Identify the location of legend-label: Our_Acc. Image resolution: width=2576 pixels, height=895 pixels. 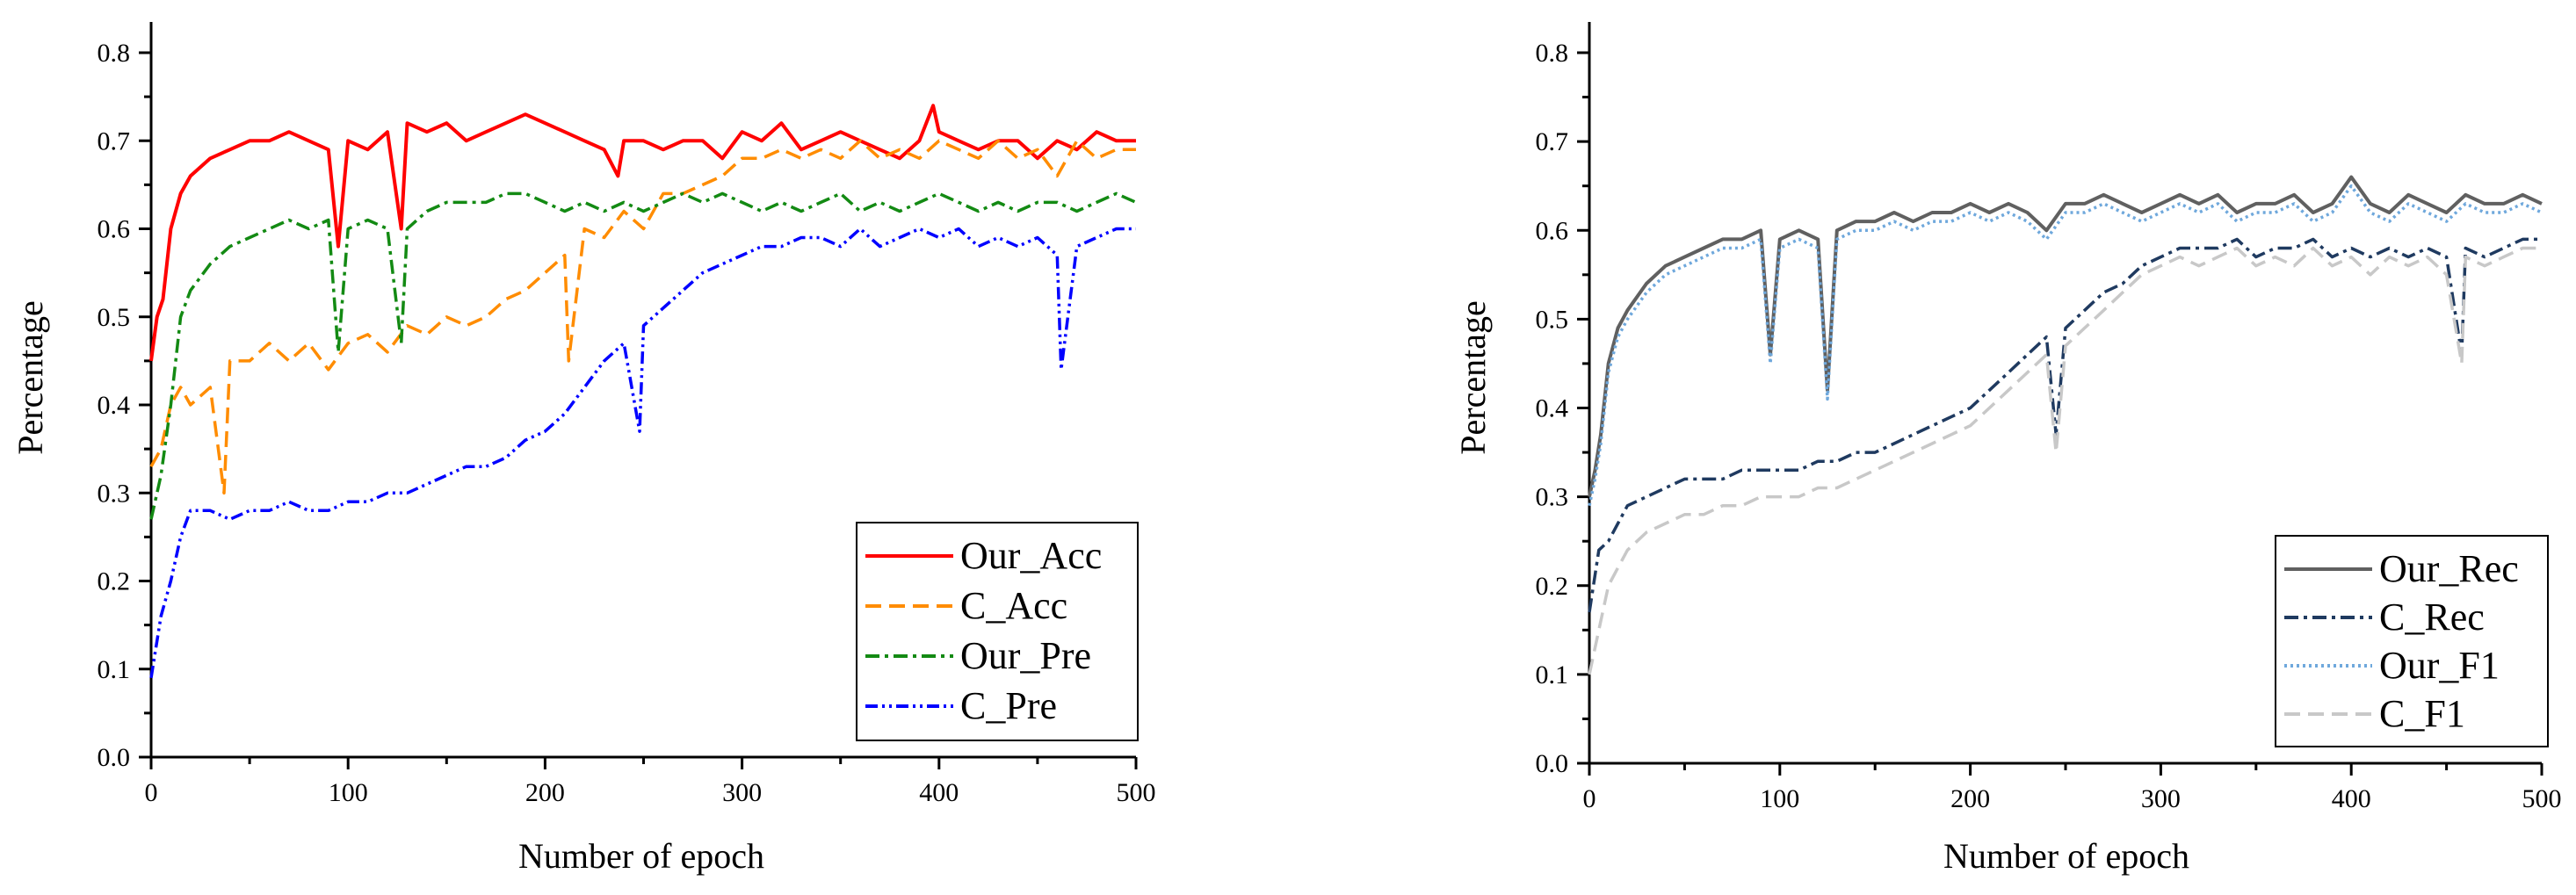
(1031, 556).